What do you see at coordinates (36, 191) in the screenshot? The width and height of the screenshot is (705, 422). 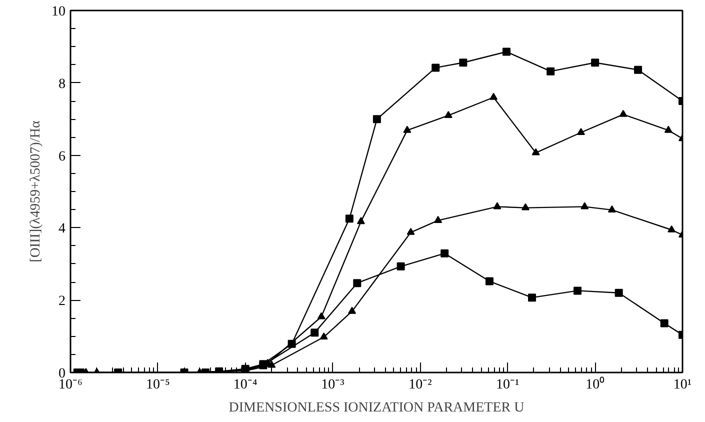 I see `y-axis-title: [OIII](λ4959+λ5007)/Hα` at bounding box center [36, 191].